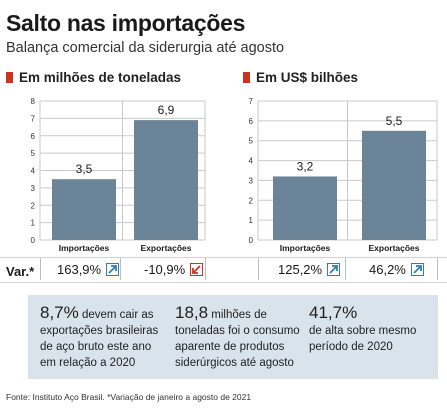 The image size is (447, 414). What do you see at coordinates (165, 269) in the screenshot?
I see `variation-value: -10,9%` at bounding box center [165, 269].